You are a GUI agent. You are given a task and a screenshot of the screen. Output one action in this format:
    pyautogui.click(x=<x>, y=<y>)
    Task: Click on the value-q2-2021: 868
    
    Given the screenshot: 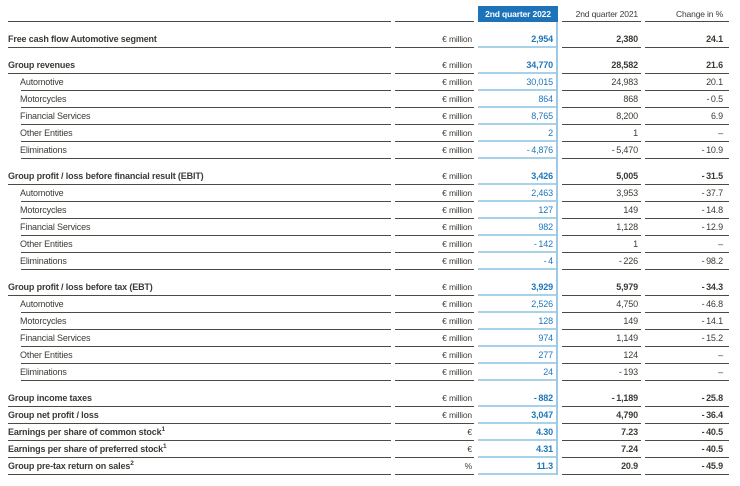 What is the action you would take?
    pyautogui.click(x=601, y=99)
    